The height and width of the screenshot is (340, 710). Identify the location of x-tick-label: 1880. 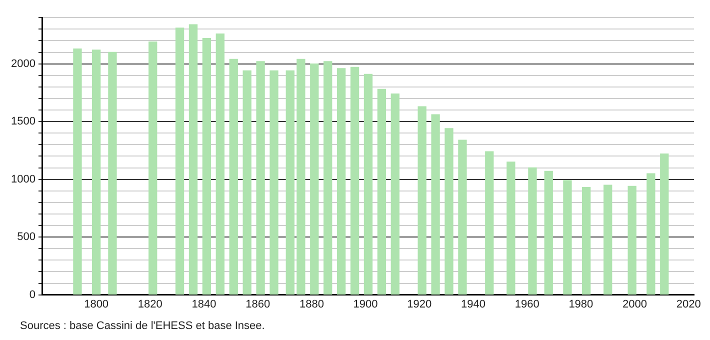
(311, 304).